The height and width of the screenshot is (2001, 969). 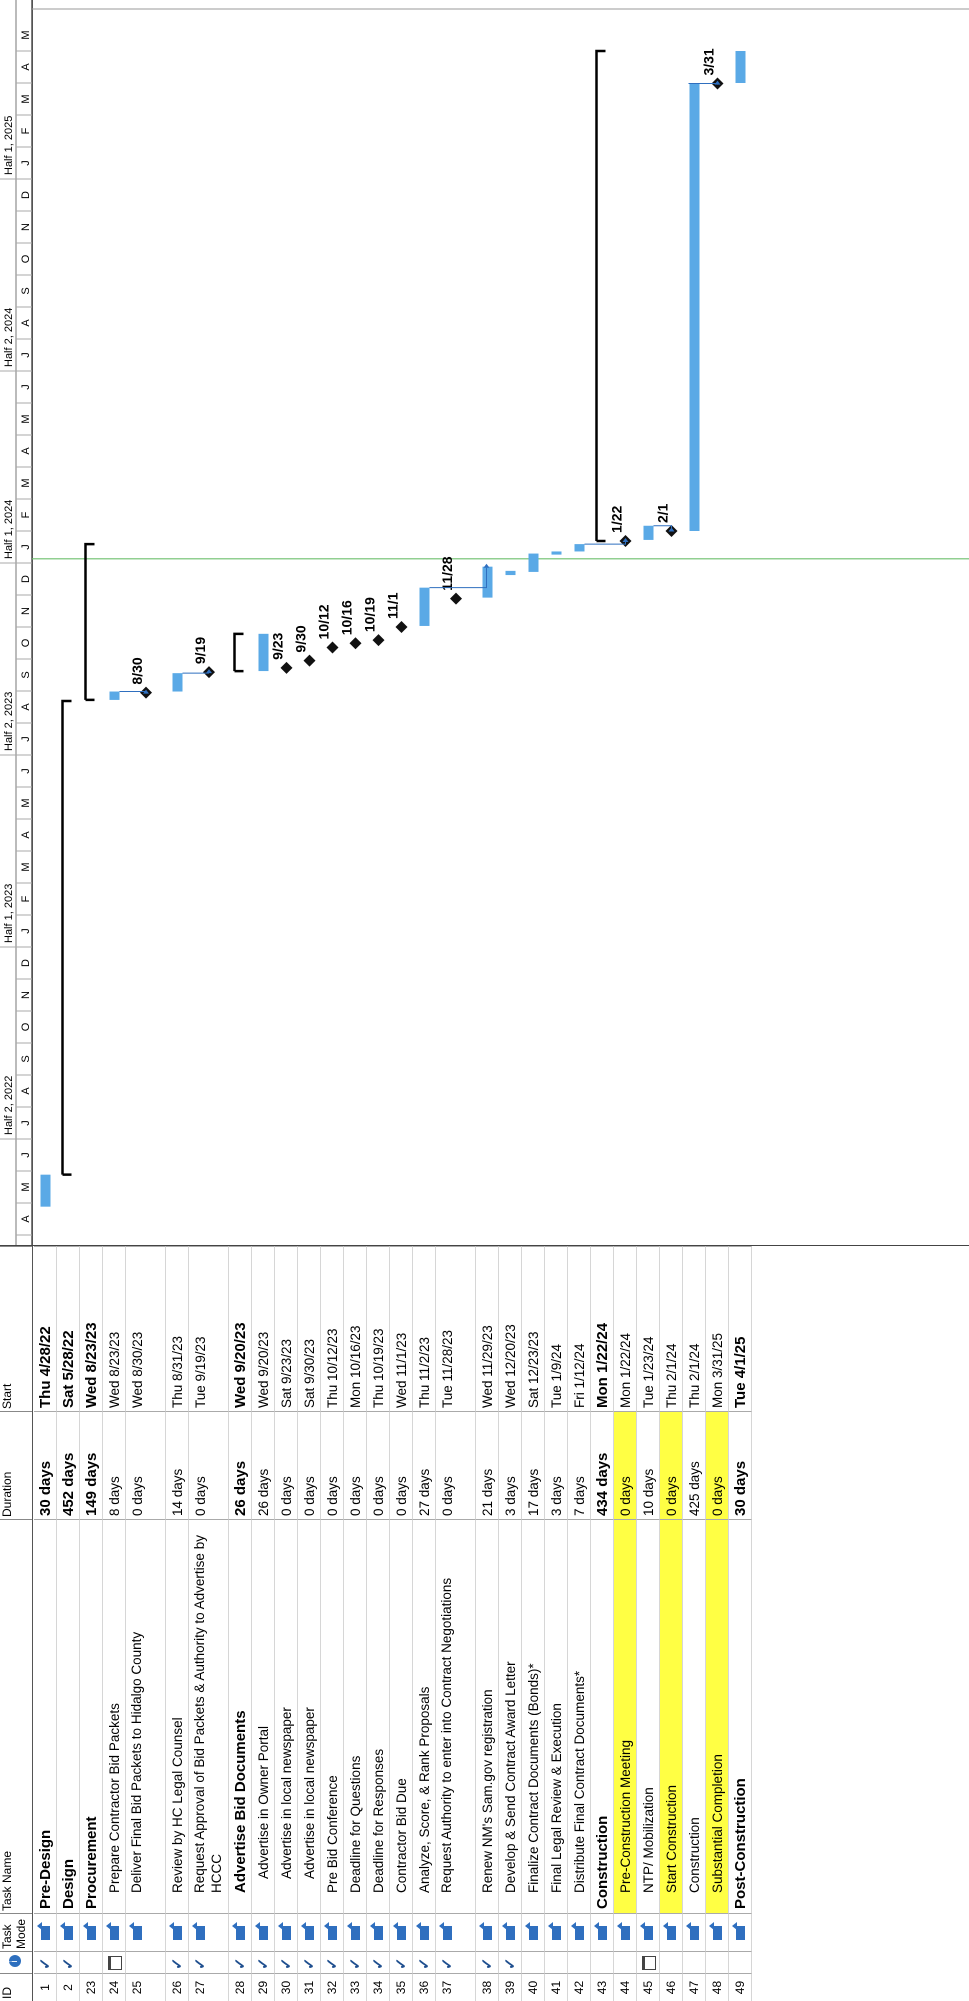 What do you see at coordinates (694, 1465) in the screenshot?
I see `task-duration: 425 days` at bounding box center [694, 1465].